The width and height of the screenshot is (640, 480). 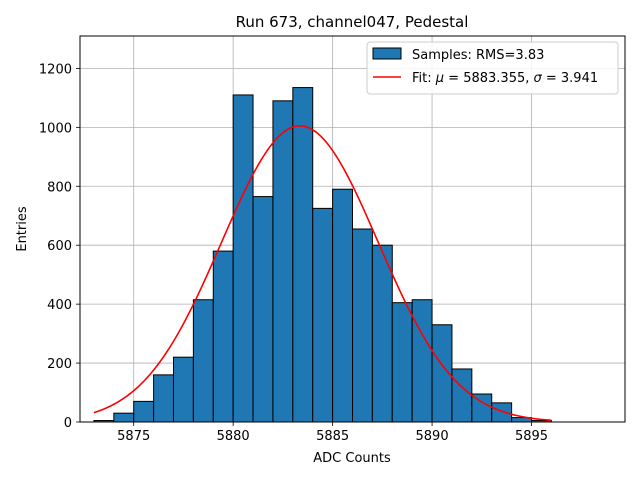 I want to click on y-axis-label: Entries, so click(x=22, y=229).